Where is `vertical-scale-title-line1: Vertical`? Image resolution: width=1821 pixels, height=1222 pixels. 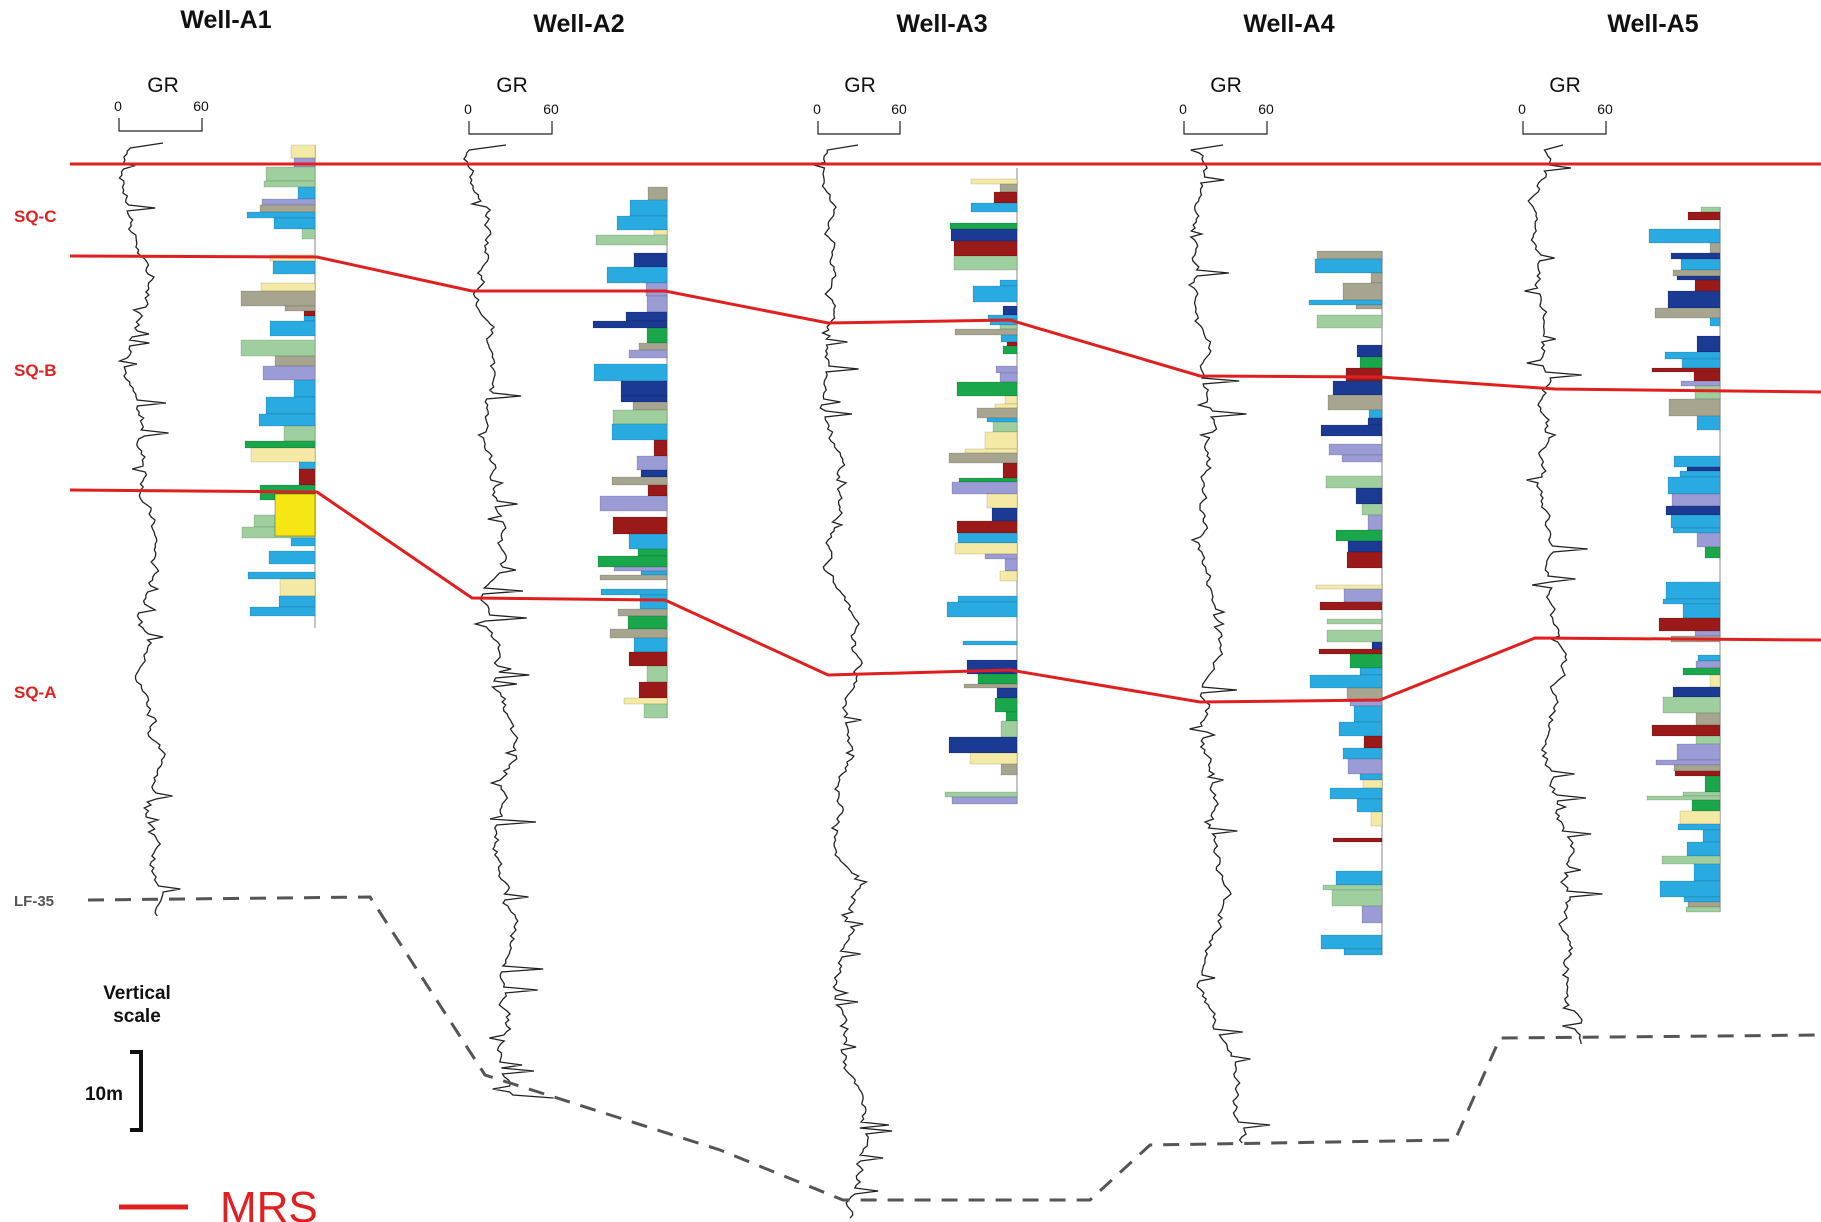
vertical-scale-title-line1: Vertical is located at coordinates (137, 993).